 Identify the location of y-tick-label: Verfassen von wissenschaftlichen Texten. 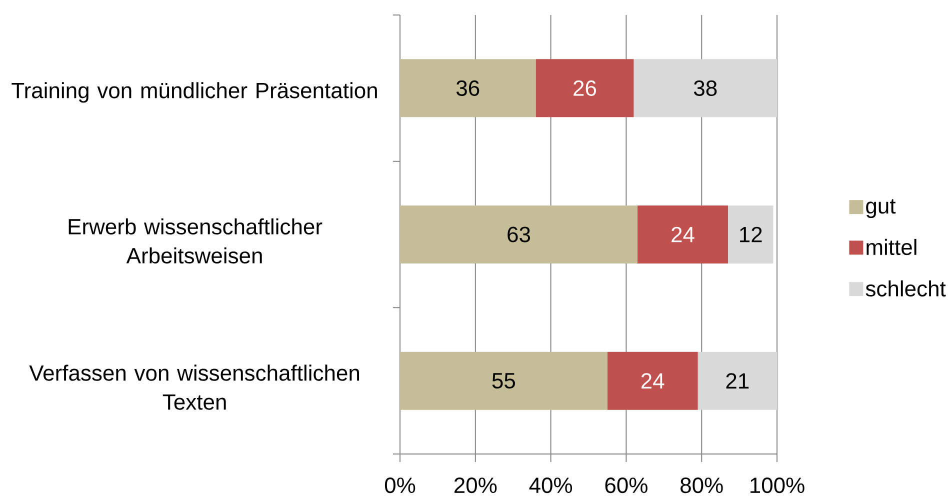
(194, 387).